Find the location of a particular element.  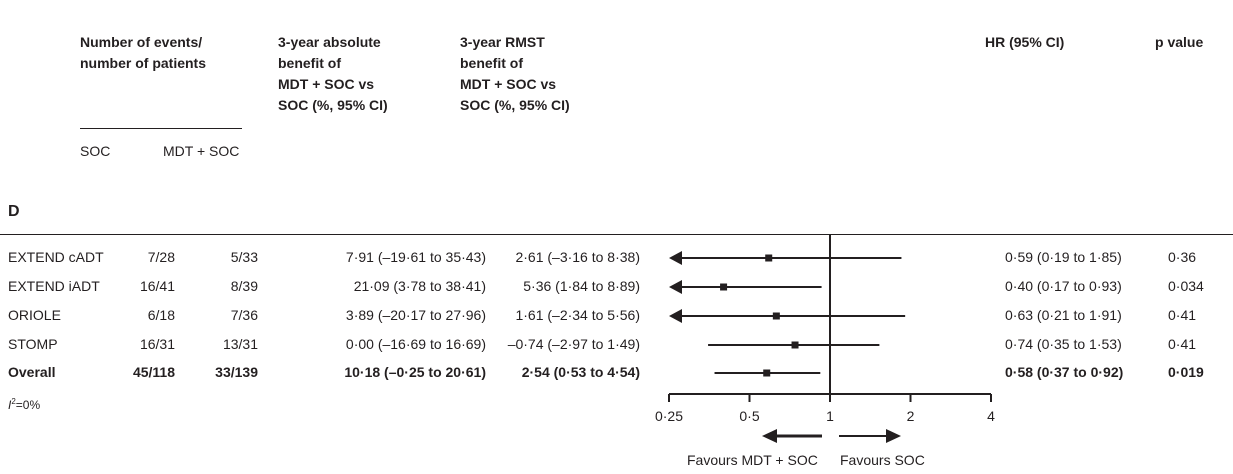

favours-right-arrowhead is located at coordinates (893, 436).